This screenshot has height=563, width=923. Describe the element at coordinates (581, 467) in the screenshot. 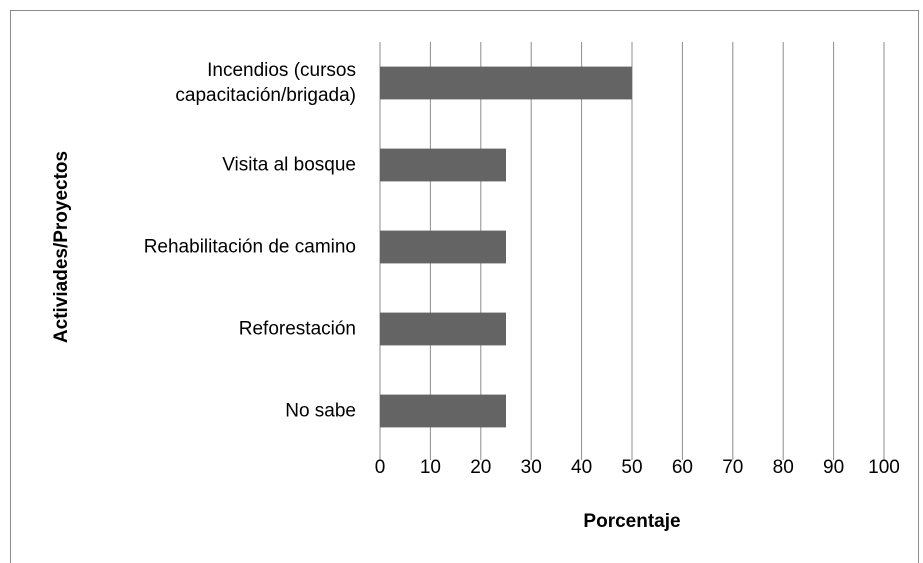

I see `x-tick-label: 40` at that location.